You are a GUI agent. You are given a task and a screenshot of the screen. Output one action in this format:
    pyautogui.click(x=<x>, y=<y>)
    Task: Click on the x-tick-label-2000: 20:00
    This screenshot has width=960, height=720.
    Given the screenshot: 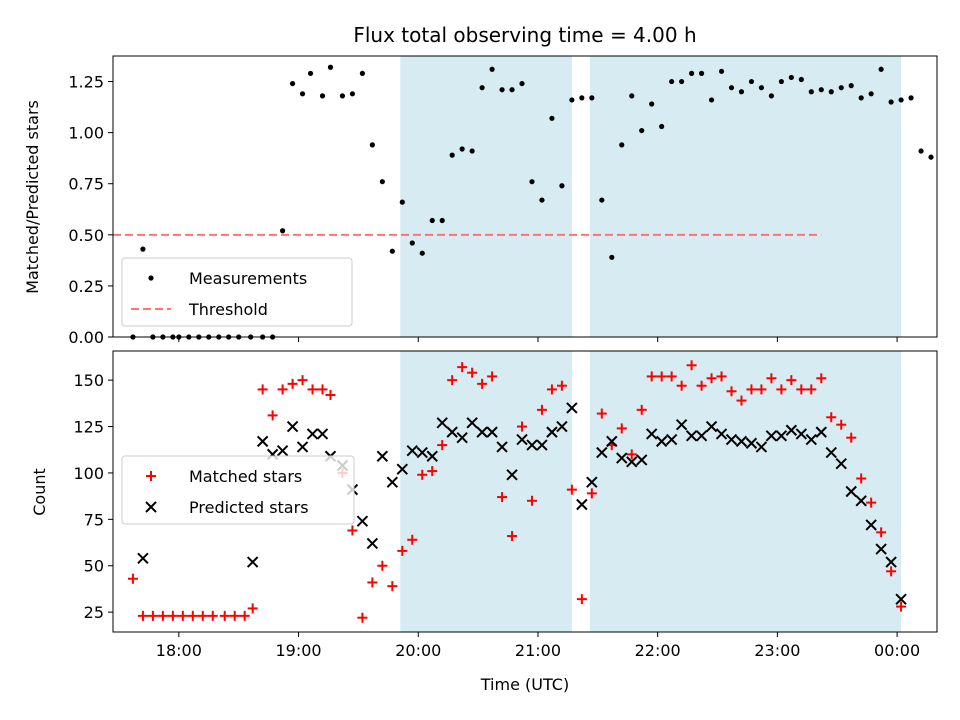 What is the action you would take?
    pyautogui.click(x=418, y=650)
    